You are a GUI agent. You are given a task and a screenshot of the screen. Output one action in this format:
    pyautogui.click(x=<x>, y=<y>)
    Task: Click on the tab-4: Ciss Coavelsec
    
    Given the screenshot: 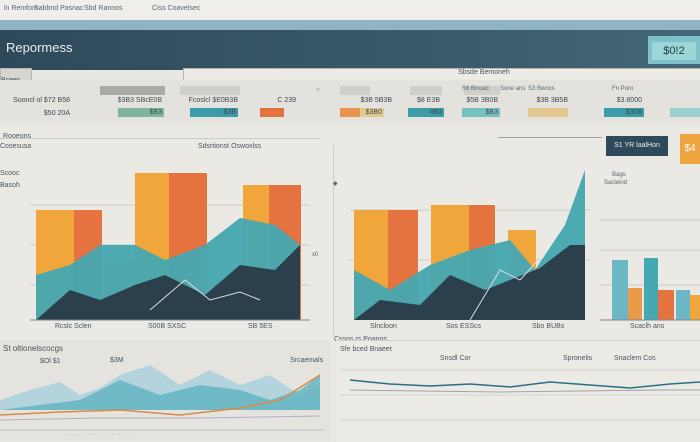 What is the action you would take?
    pyautogui.click(x=176, y=8)
    